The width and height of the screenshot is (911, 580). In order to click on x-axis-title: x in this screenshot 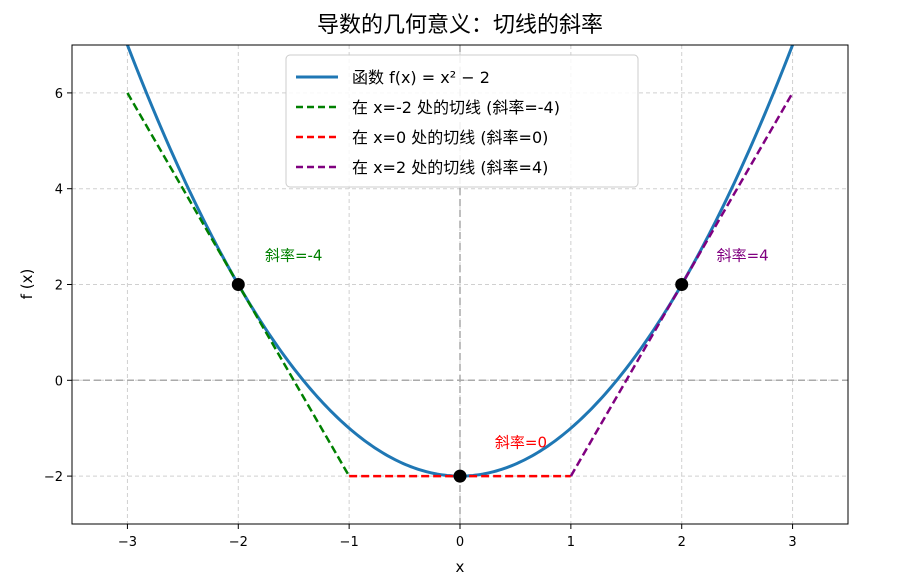, I will do `click(460, 567)`.